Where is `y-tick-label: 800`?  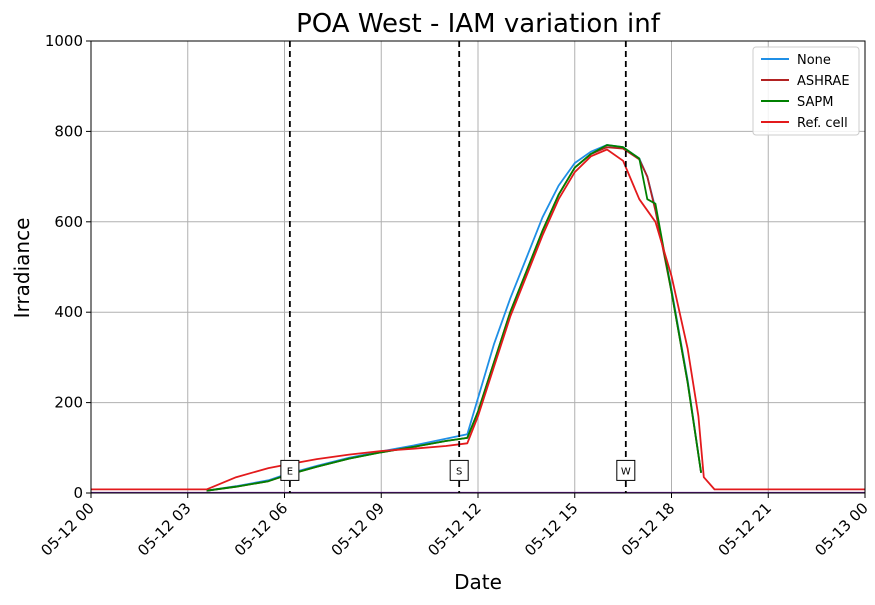
y-tick-label: 800 is located at coordinates (68, 131).